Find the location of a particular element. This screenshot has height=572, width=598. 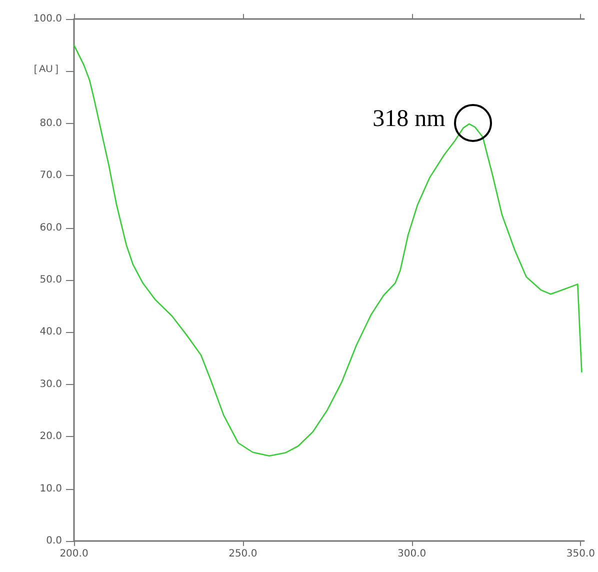

y-tick-label: 50.0 is located at coordinates (51, 280).